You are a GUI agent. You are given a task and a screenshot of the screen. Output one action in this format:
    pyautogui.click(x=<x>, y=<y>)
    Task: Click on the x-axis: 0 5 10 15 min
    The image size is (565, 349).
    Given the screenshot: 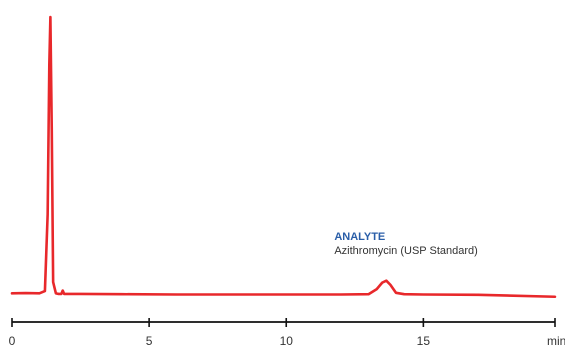 What is the action you would take?
    pyautogui.click(x=287, y=333)
    